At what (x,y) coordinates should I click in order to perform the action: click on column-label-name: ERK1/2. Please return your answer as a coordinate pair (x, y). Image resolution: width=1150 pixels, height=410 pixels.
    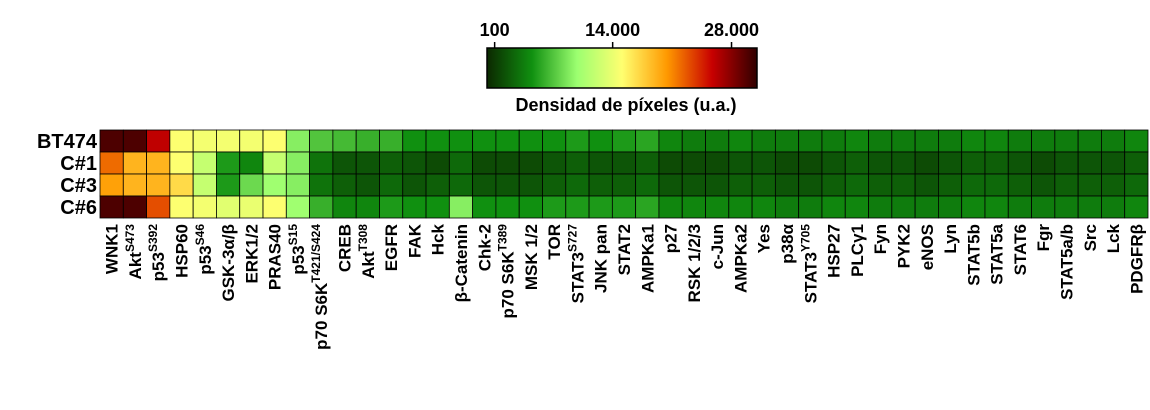
    Looking at the image, I should click on (251, 254).